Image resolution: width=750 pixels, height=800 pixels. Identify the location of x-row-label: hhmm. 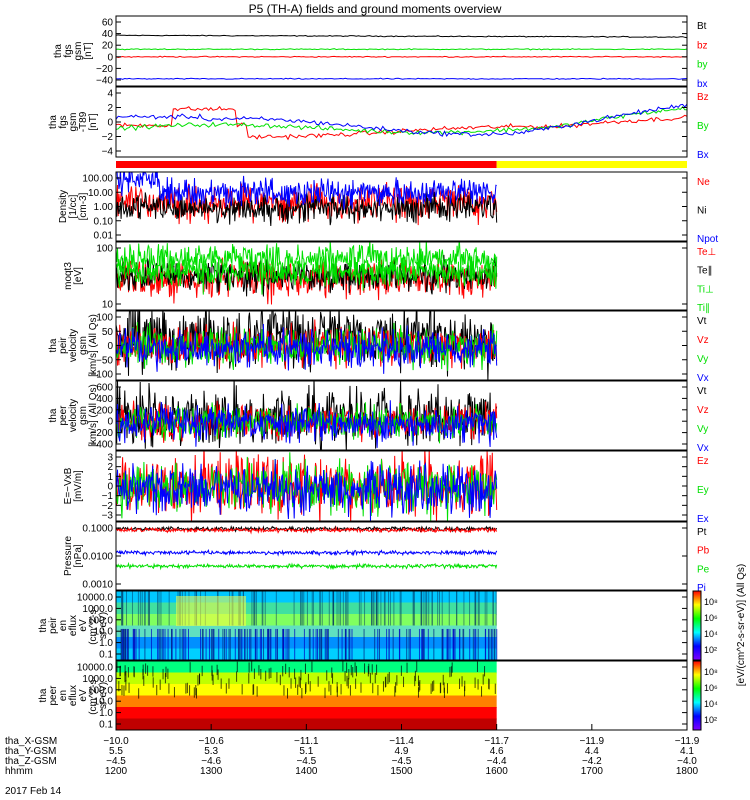
(19, 771).